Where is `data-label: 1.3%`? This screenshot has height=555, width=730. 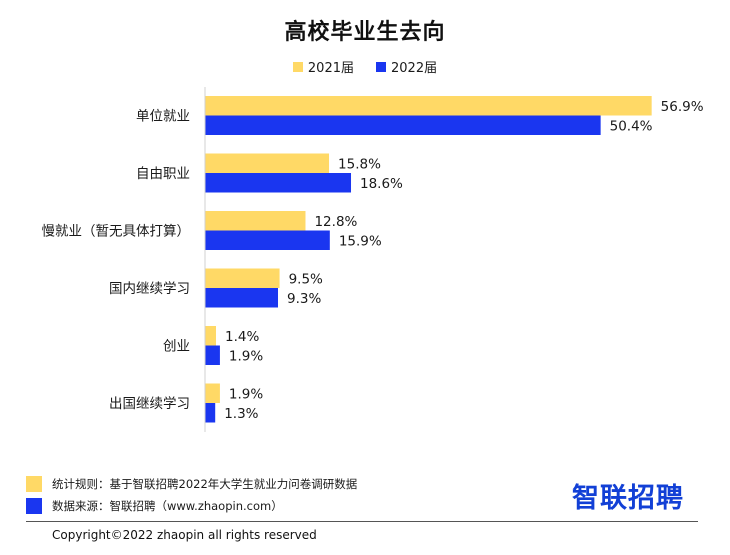
data-label: 1.3% is located at coordinates (241, 414).